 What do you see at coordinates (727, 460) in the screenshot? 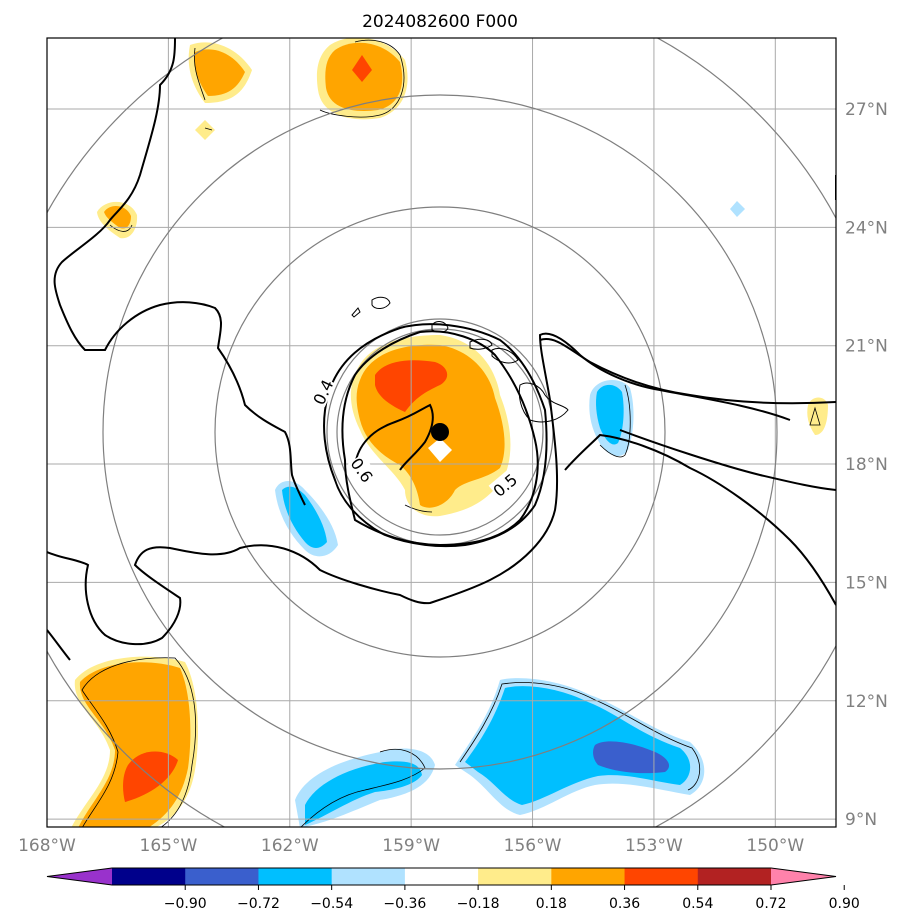
I see `contour-east-far` at bounding box center [727, 460].